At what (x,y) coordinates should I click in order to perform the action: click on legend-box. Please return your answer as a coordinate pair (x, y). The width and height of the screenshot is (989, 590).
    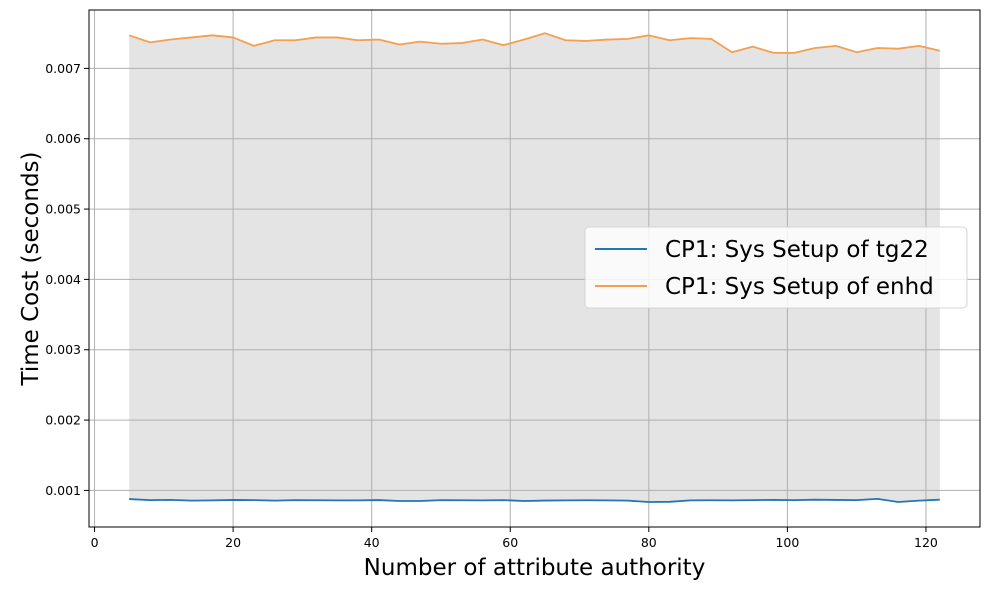
    Looking at the image, I should click on (776, 267).